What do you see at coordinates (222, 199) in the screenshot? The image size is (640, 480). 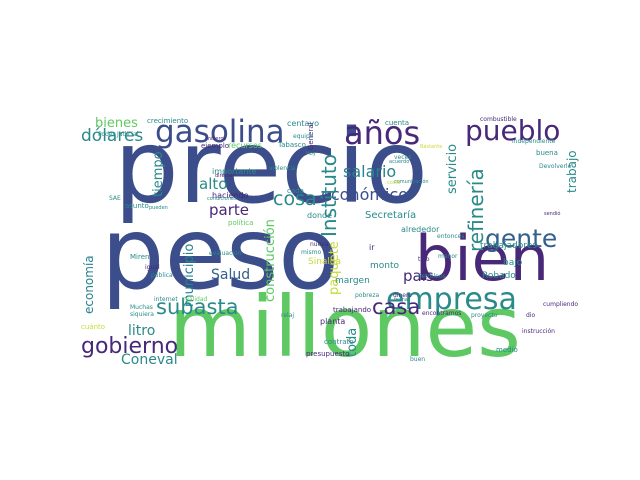 I see `word: condiciones` at bounding box center [222, 199].